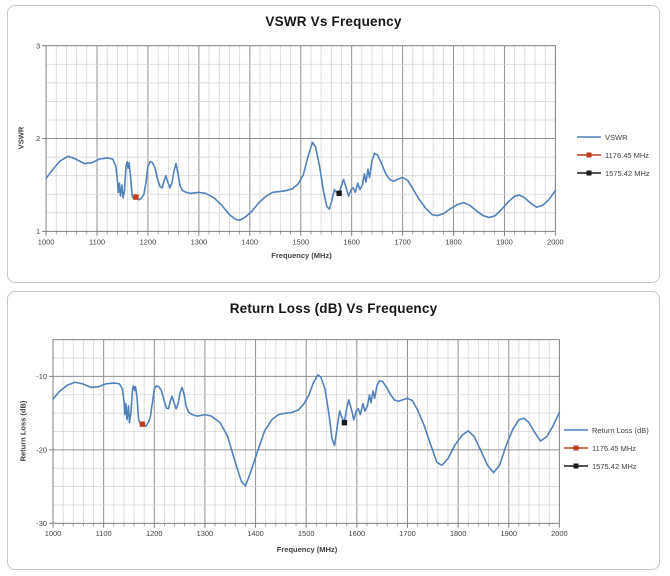  Describe the element at coordinates (38, 45) in the screenshot. I see `y-tick-label: 3` at that location.